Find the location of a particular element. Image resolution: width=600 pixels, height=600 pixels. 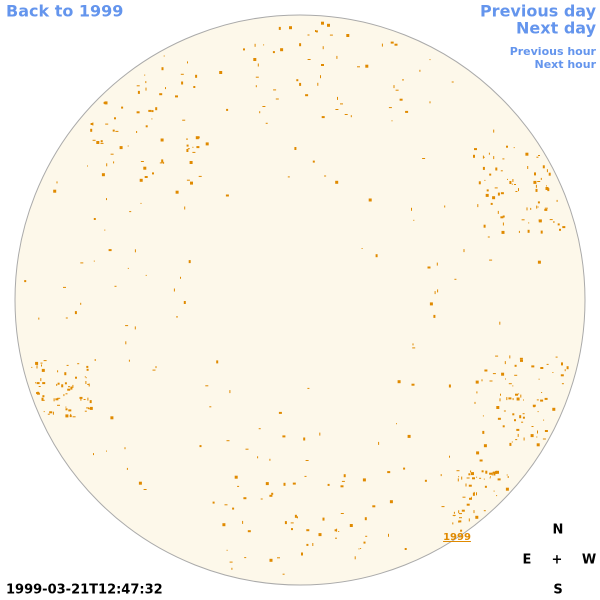

back-link: Back to 1999 is located at coordinates (64, 11).